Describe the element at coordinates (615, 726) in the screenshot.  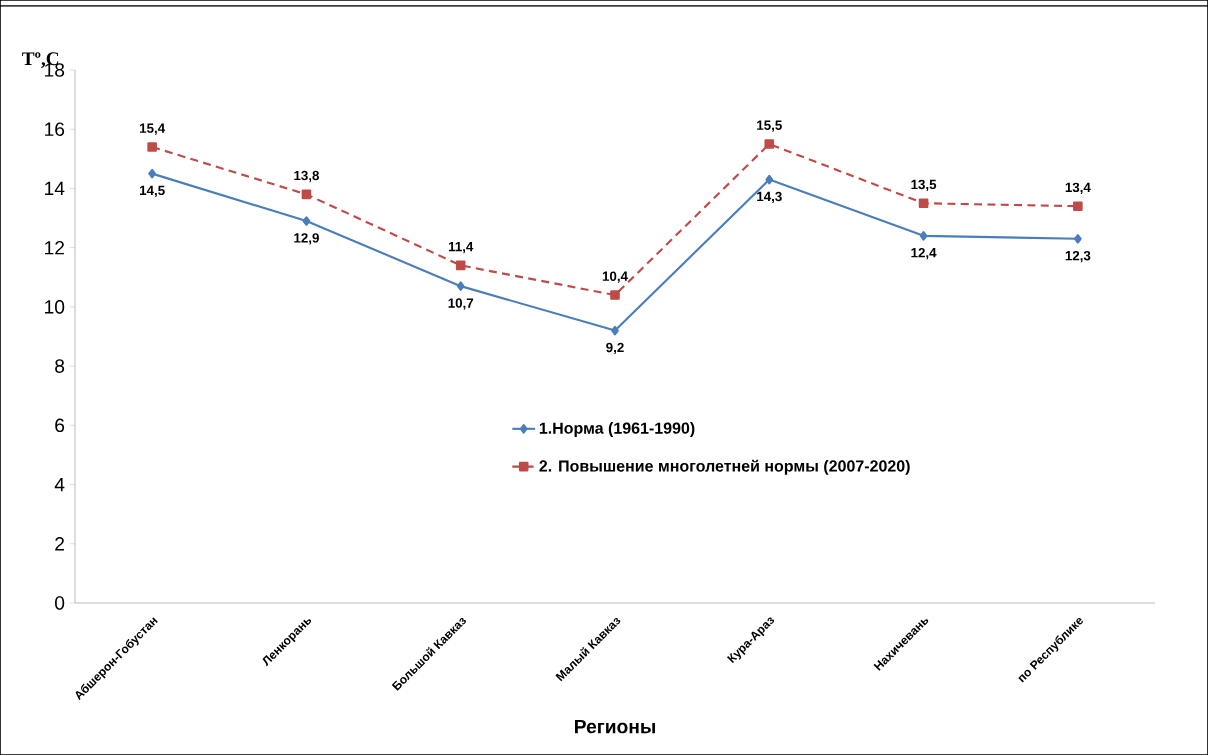
I see `x-axis-title: Регионы` at that location.